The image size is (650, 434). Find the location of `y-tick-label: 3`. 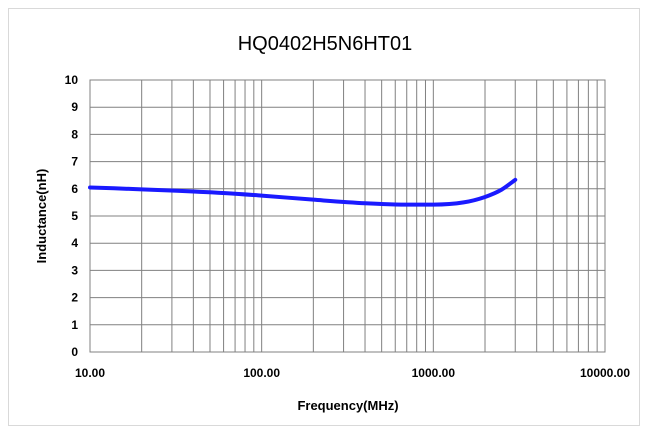

y-tick-label: 3 is located at coordinates (74, 270).